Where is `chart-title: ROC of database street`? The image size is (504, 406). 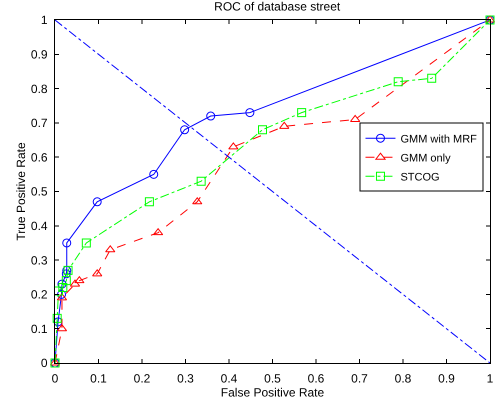
chart-title: ROC of database street is located at coordinates (277, 7).